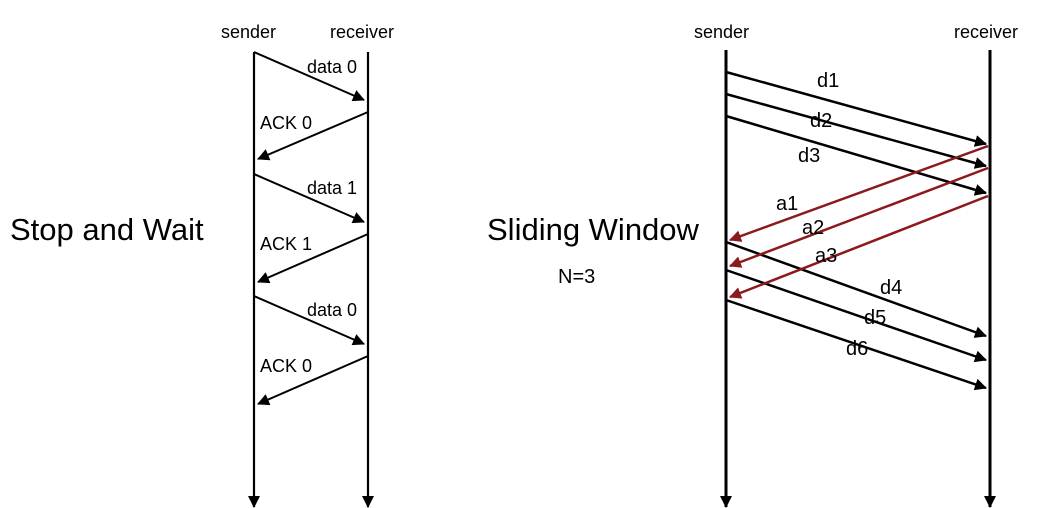 The width and height of the screenshot is (1043, 508). Describe the element at coordinates (248, 32) in the screenshot. I see `left-sender-label: sender` at that location.